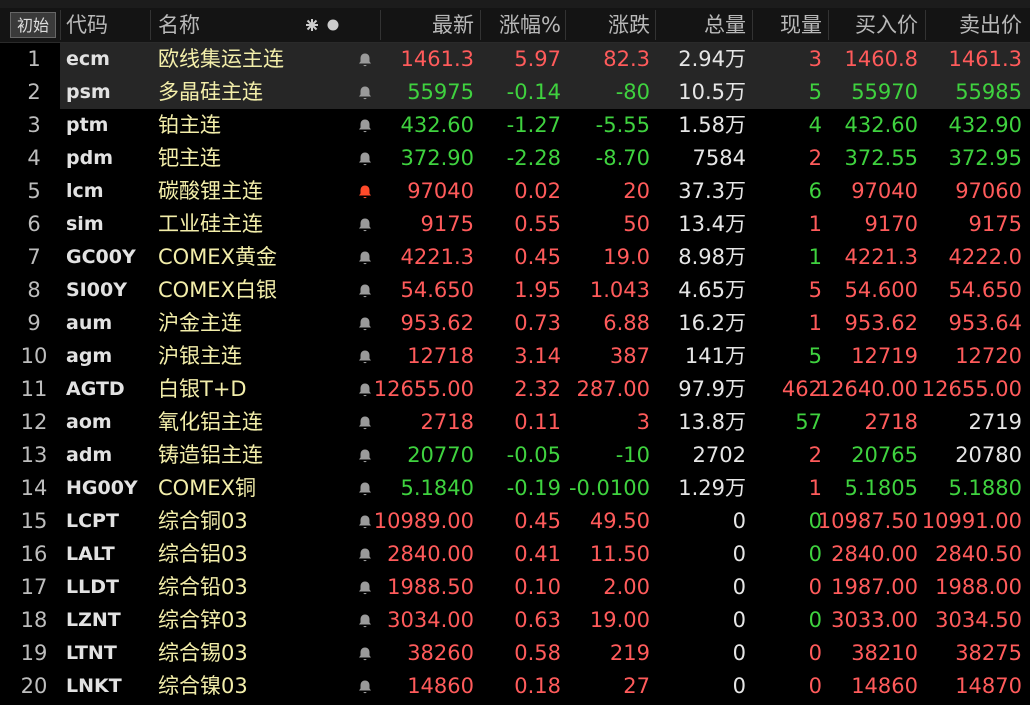  I want to click on cell-ask: 9175, so click(995, 224).